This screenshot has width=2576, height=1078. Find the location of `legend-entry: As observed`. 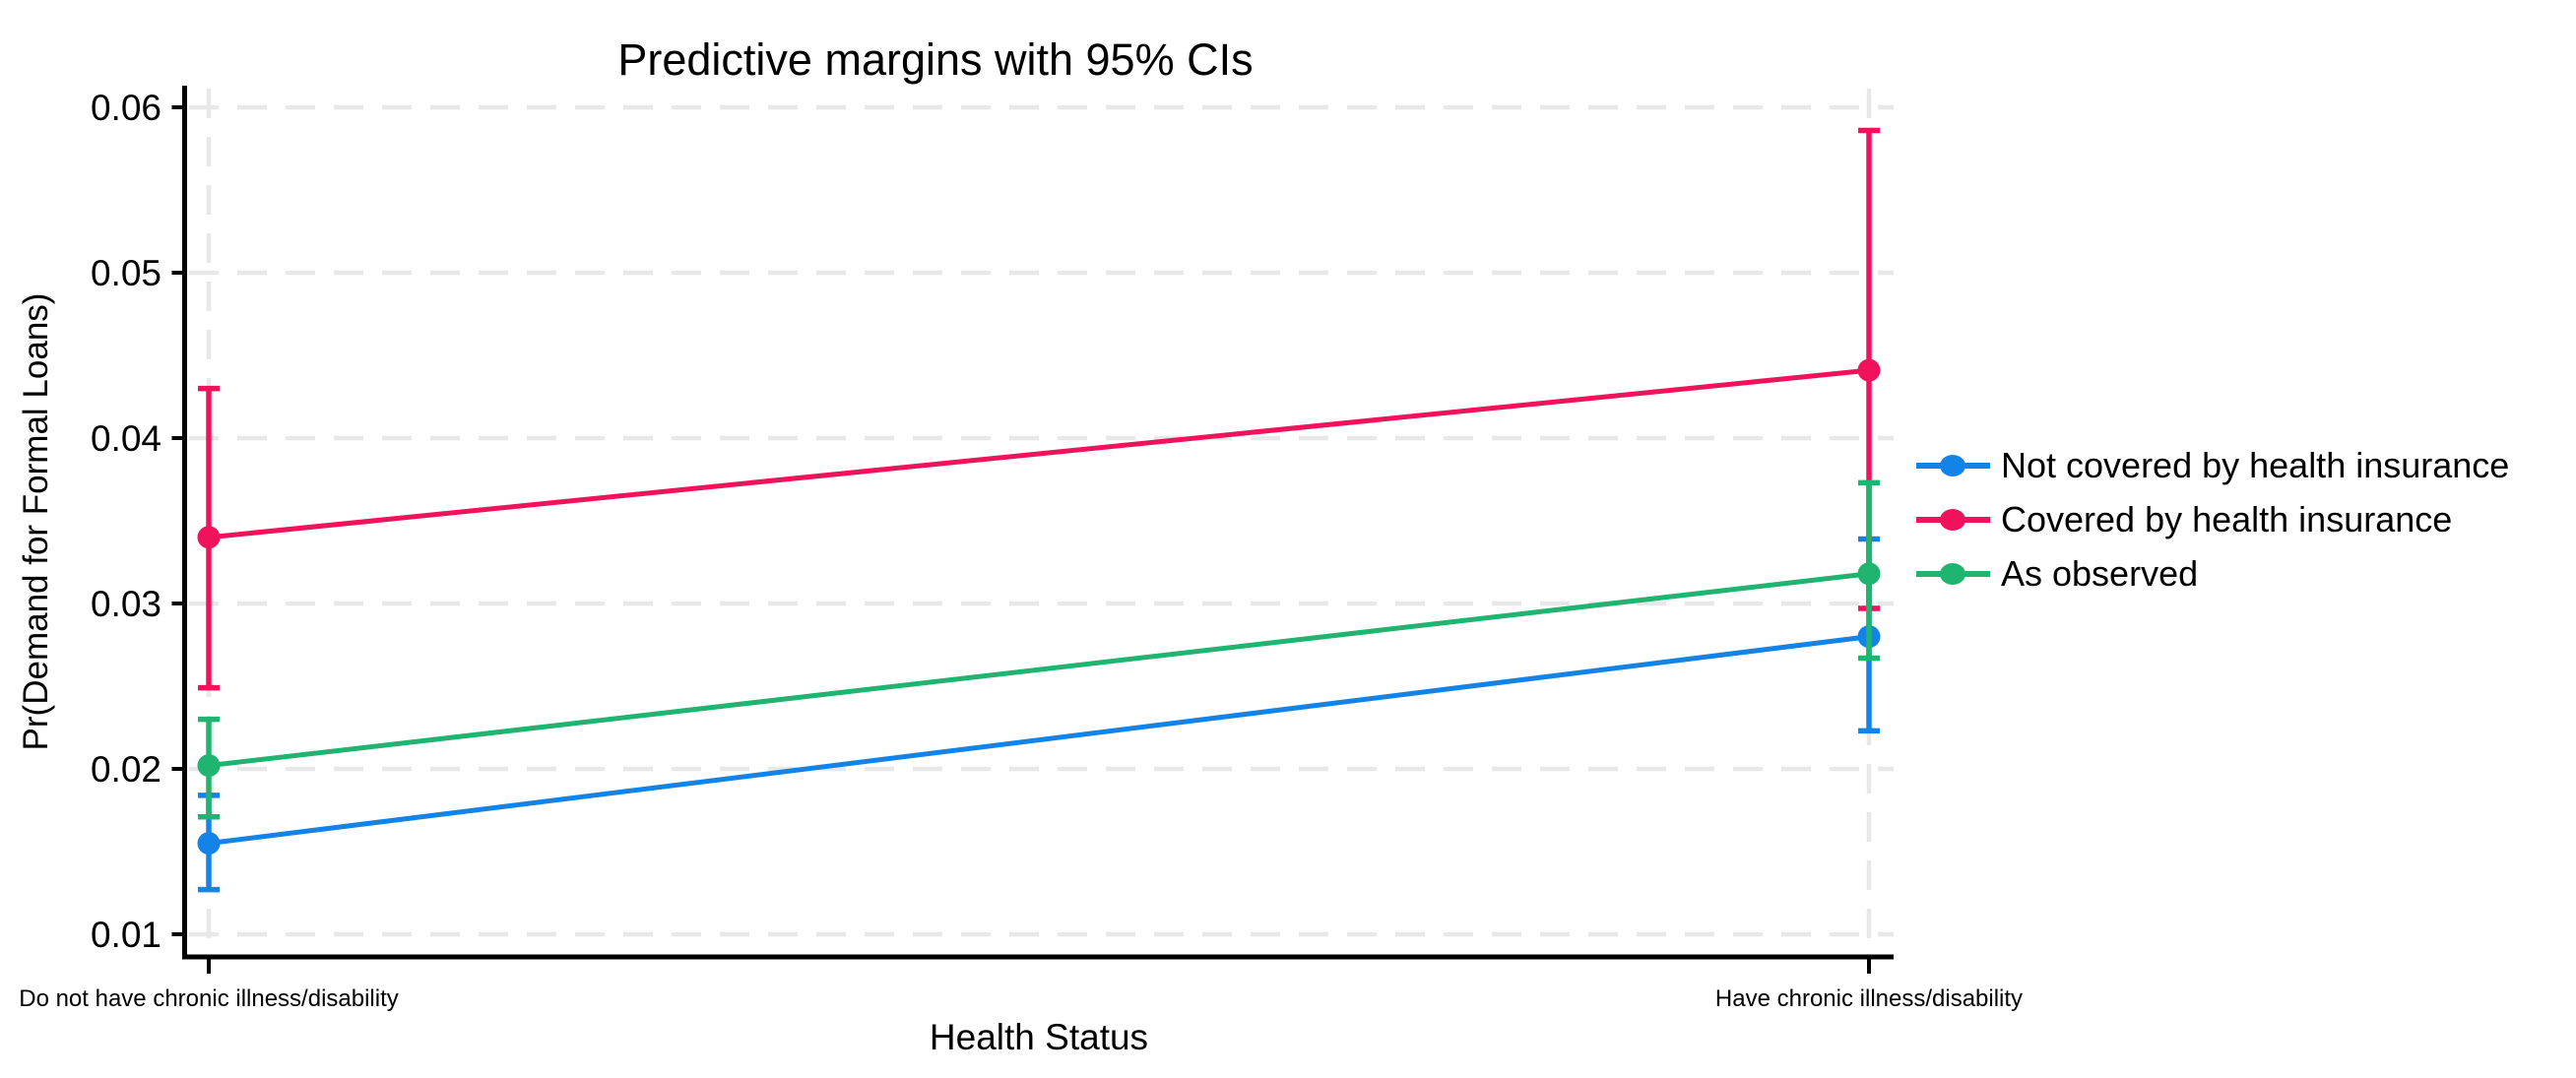

legend-entry: As observed is located at coordinates (2057, 573).